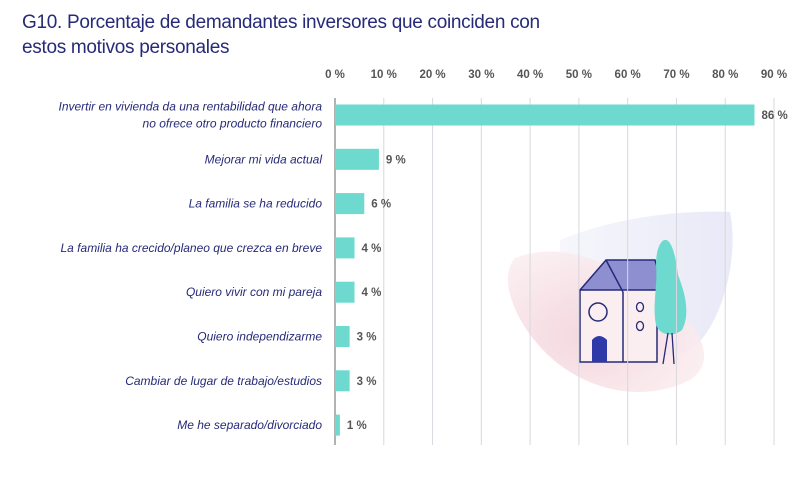  Describe the element at coordinates (481, 75) in the screenshot. I see `x-tick-label: 30 %` at that location.